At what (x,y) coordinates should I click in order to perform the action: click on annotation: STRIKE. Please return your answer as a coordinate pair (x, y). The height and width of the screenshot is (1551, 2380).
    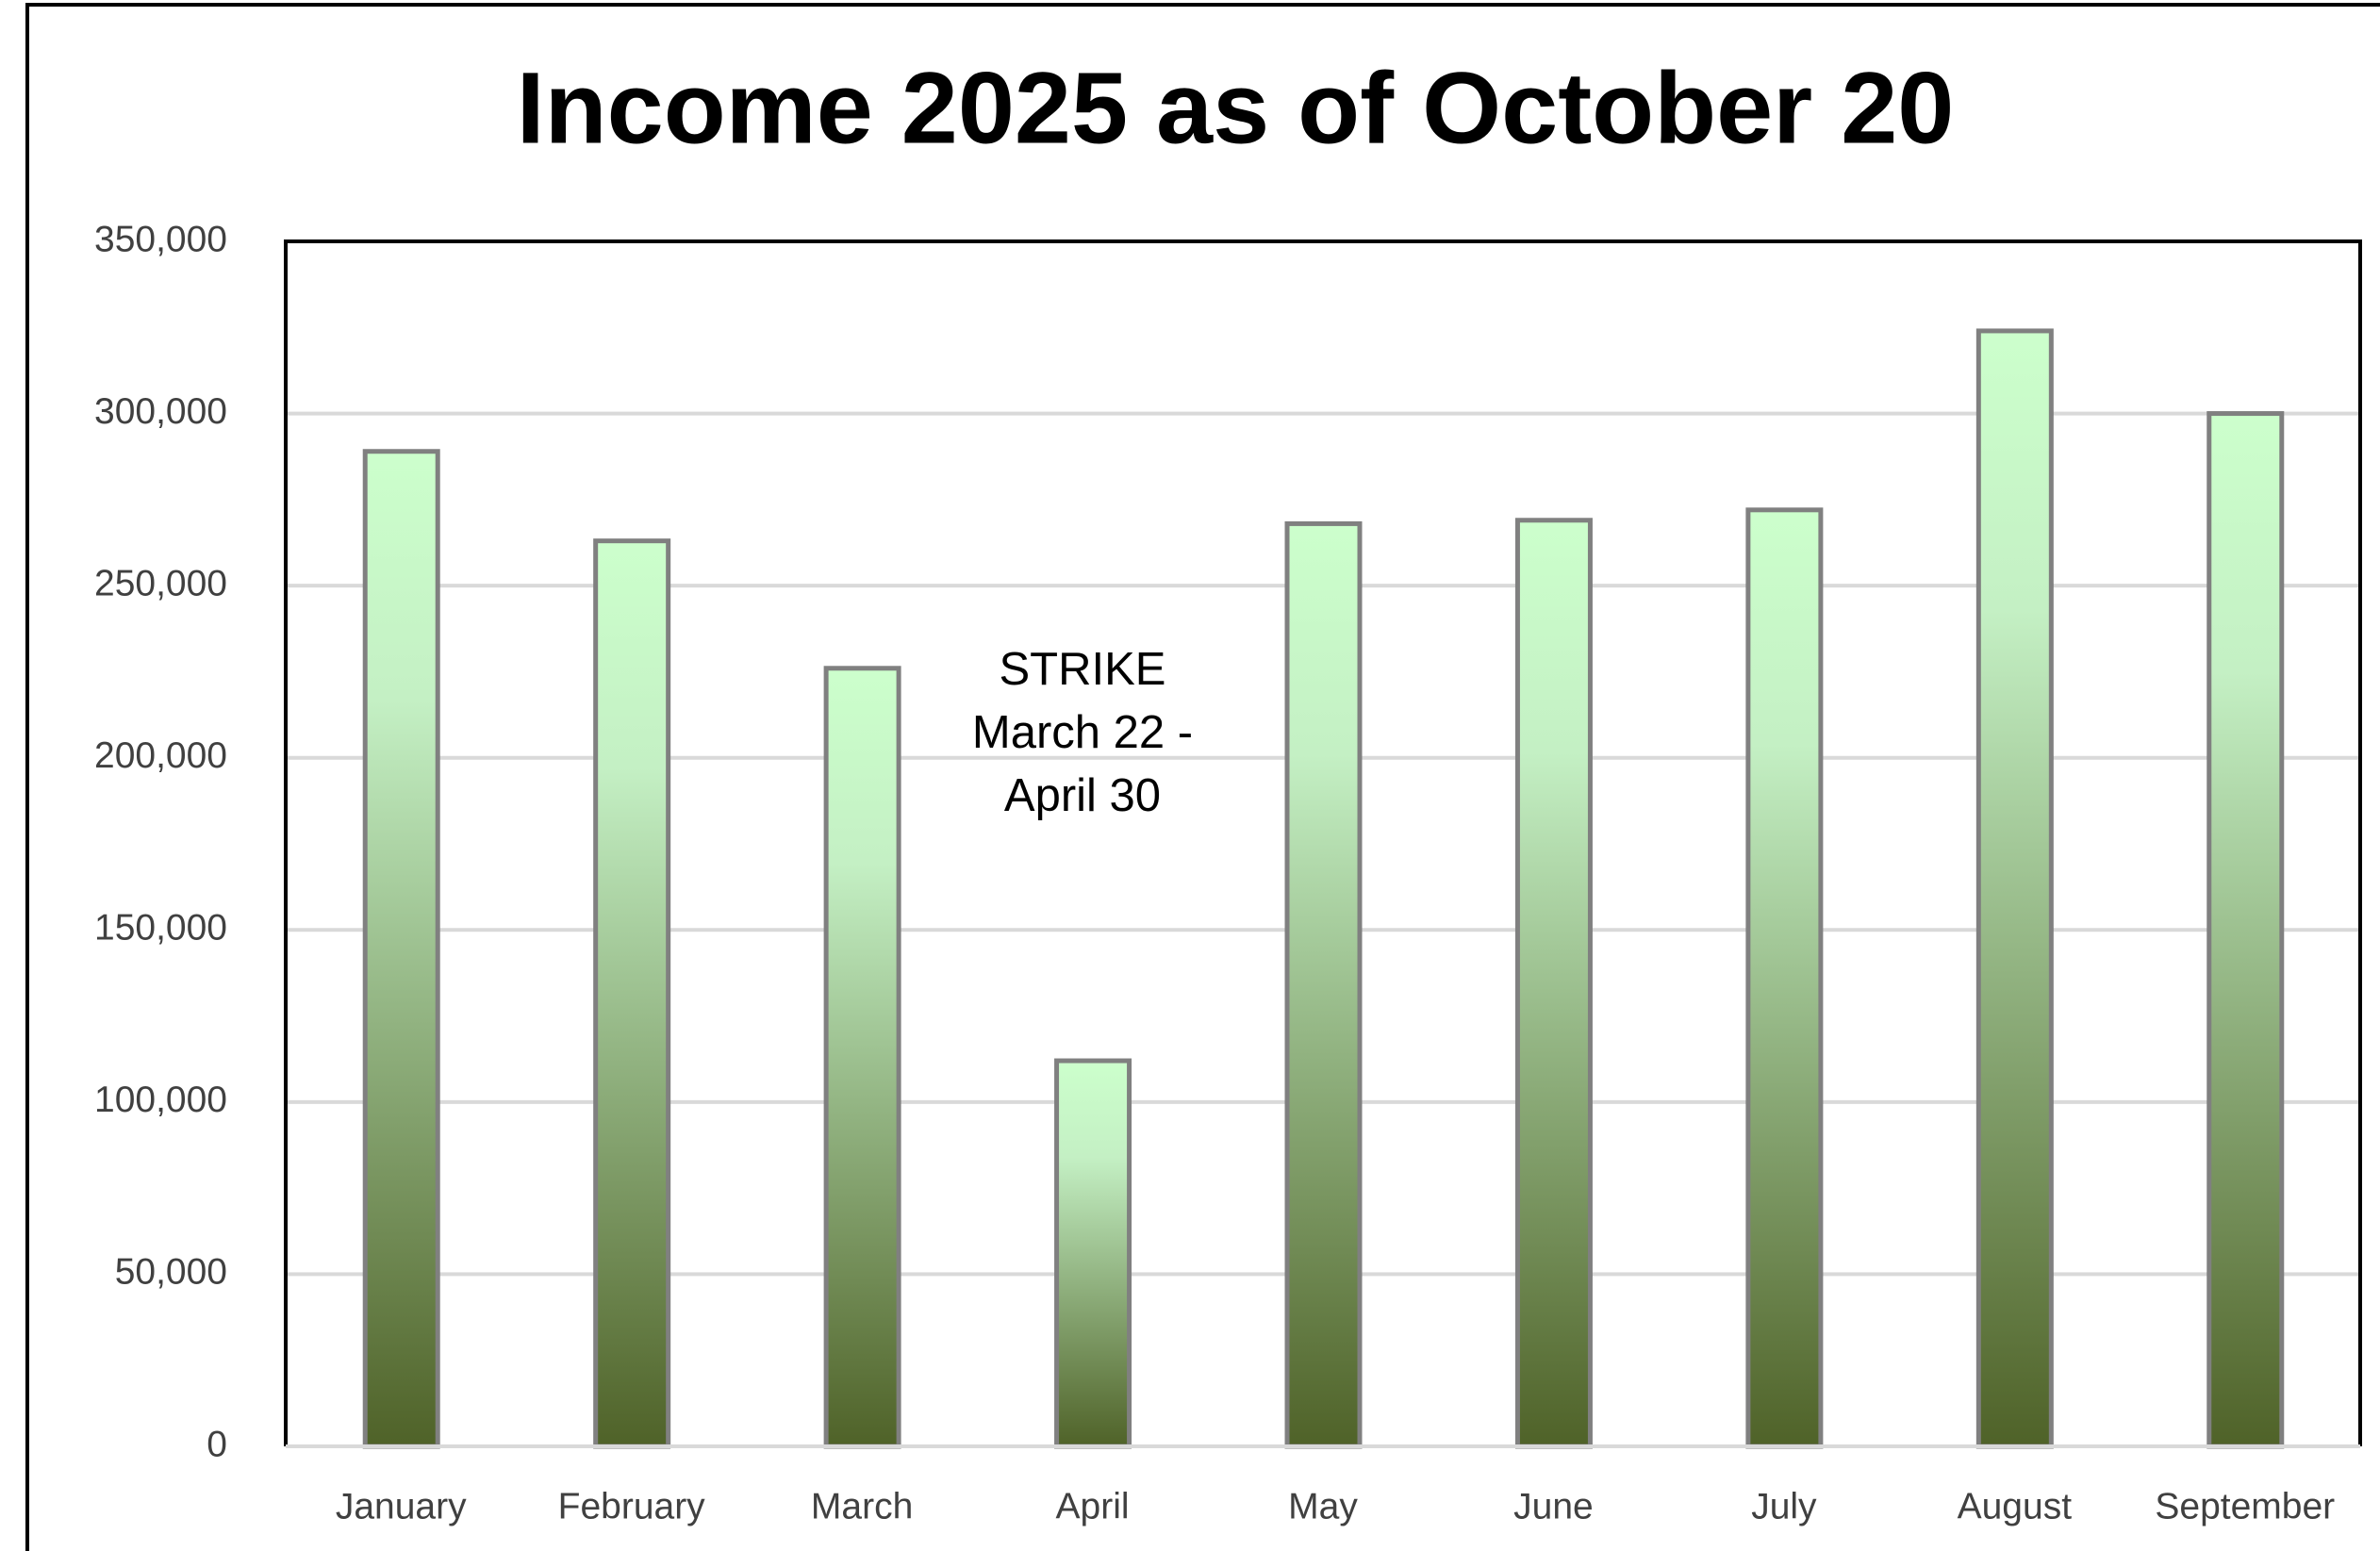
    Looking at the image, I should click on (1083, 669).